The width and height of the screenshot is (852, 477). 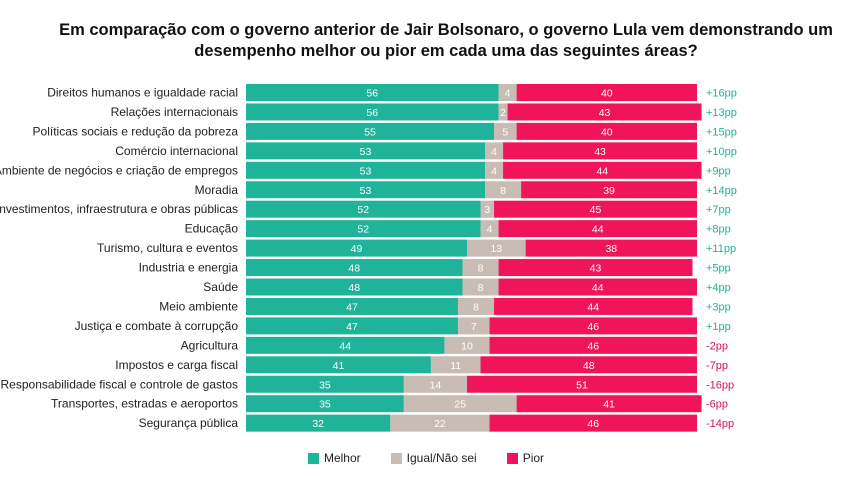 I want to click on difference-label: -16pp, so click(x=720, y=385).